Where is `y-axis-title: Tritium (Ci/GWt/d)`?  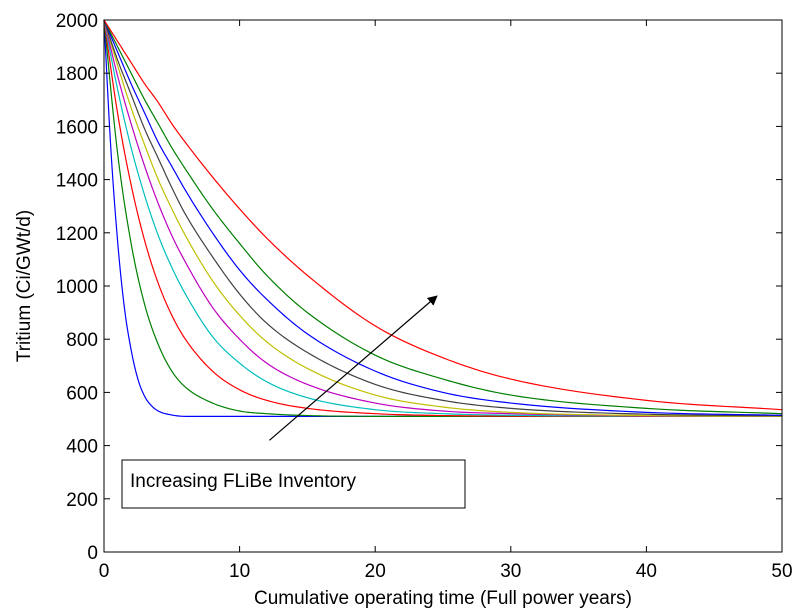 y-axis-title: Tritium (Ci/GWt/d) is located at coordinates (24, 286).